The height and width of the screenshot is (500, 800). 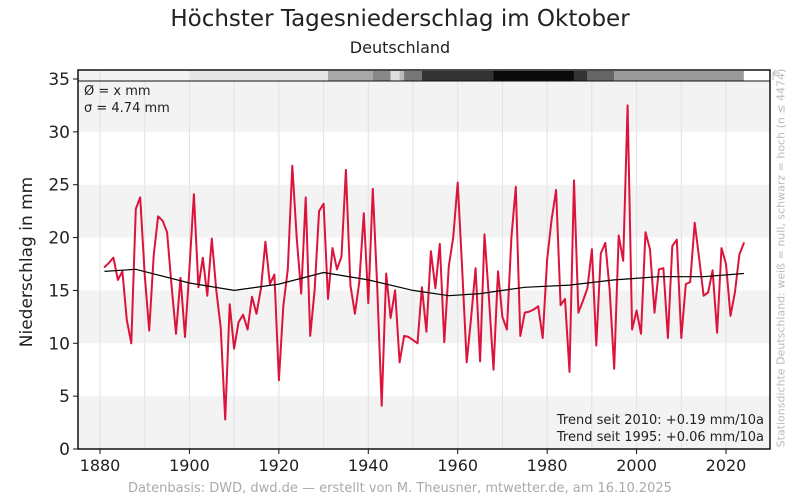 What do you see at coordinates (660, 420) in the screenshot?
I see `trend-2010-label: Trend seit 2010: +0.19 mm/10a` at bounding box center [660, 420].